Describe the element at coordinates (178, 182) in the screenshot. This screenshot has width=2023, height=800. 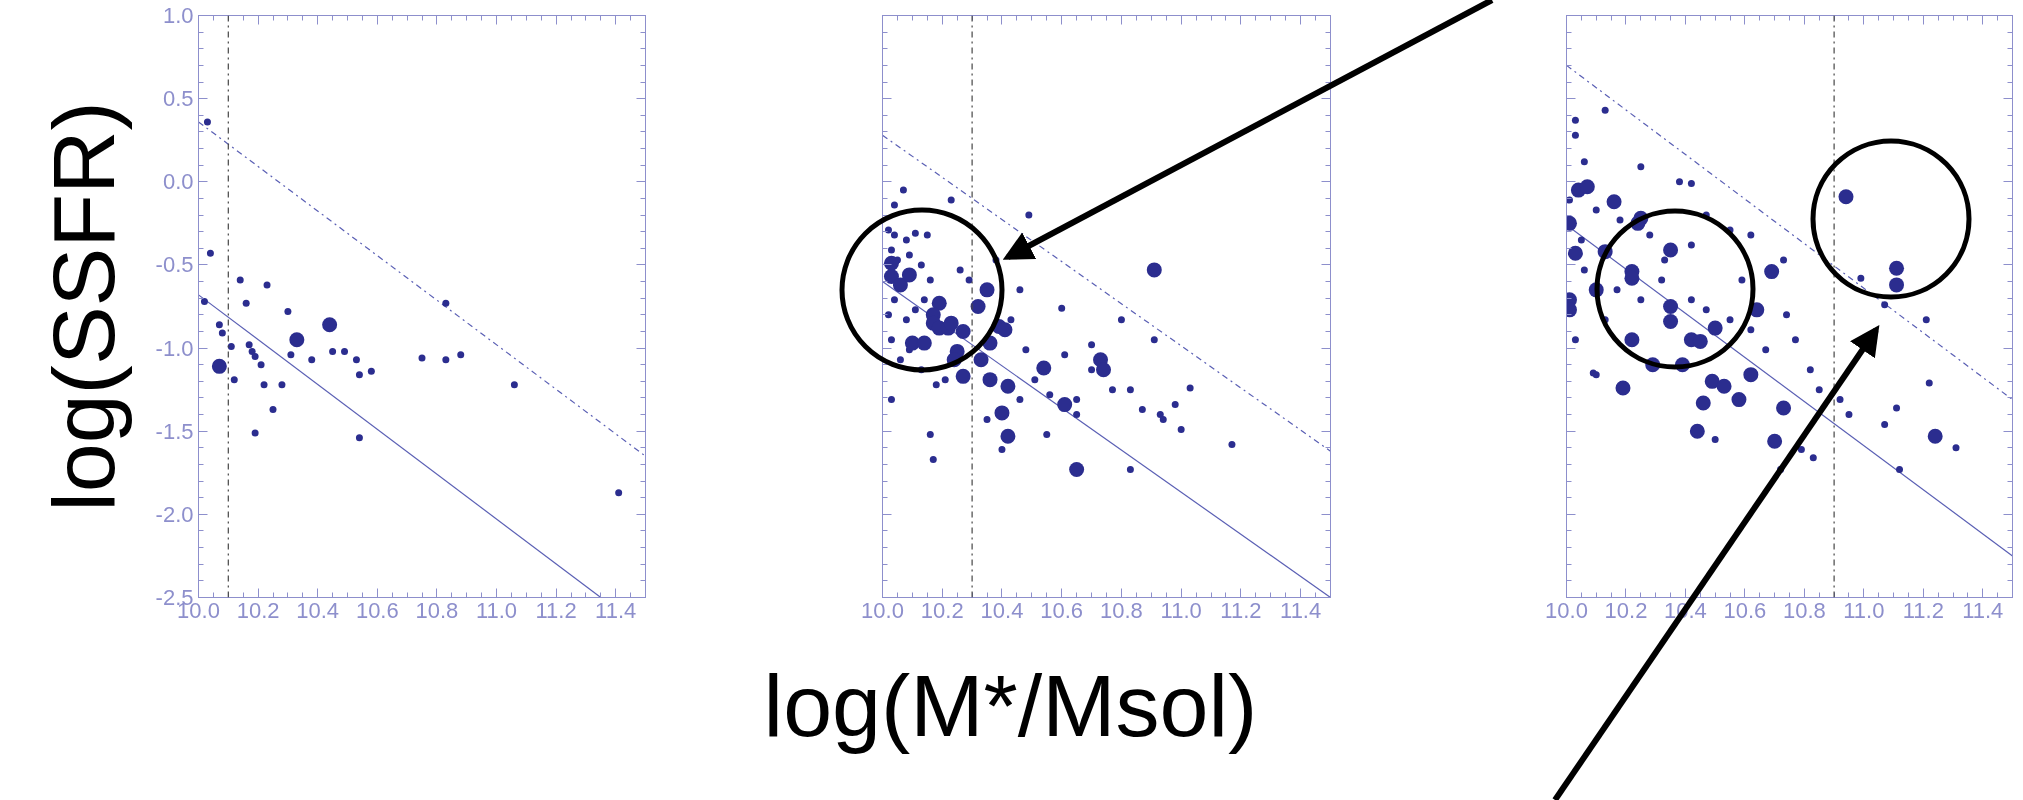
I see `y-tick-label: 0.0` at that location.